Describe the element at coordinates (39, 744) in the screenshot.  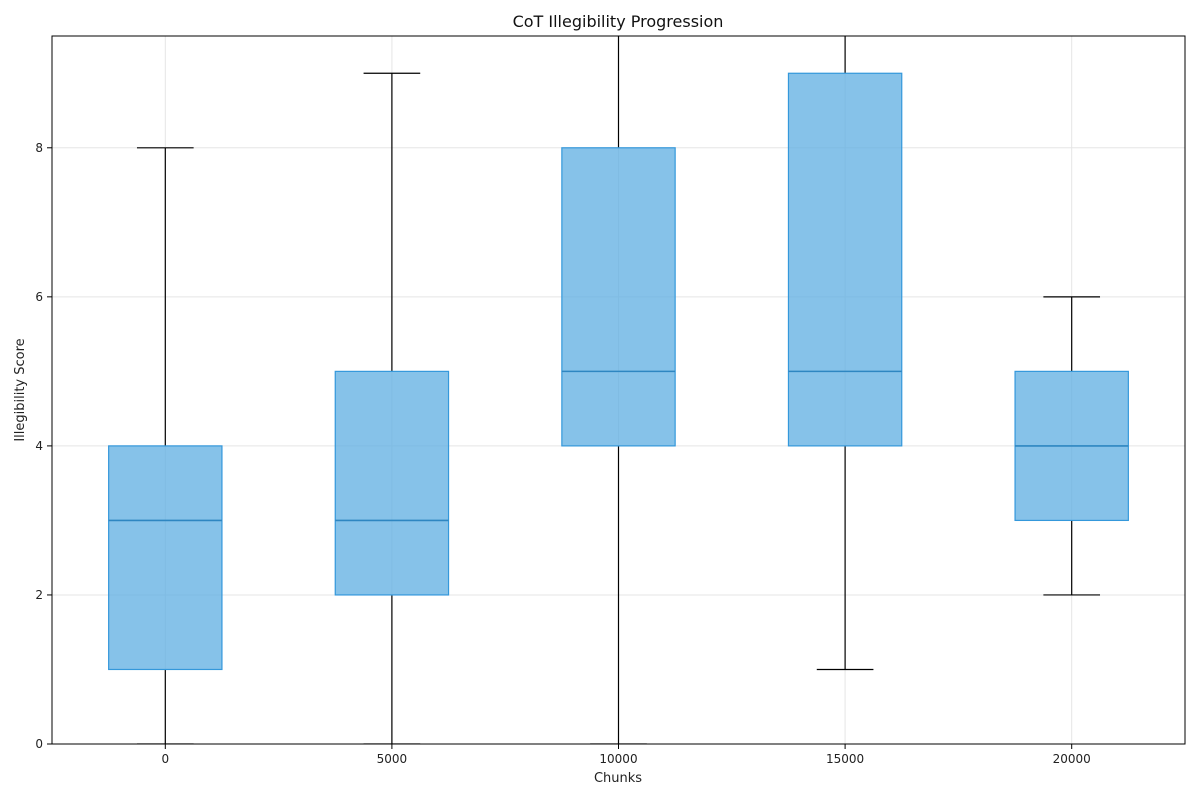
I see `y-tick-label: 0` at that location.